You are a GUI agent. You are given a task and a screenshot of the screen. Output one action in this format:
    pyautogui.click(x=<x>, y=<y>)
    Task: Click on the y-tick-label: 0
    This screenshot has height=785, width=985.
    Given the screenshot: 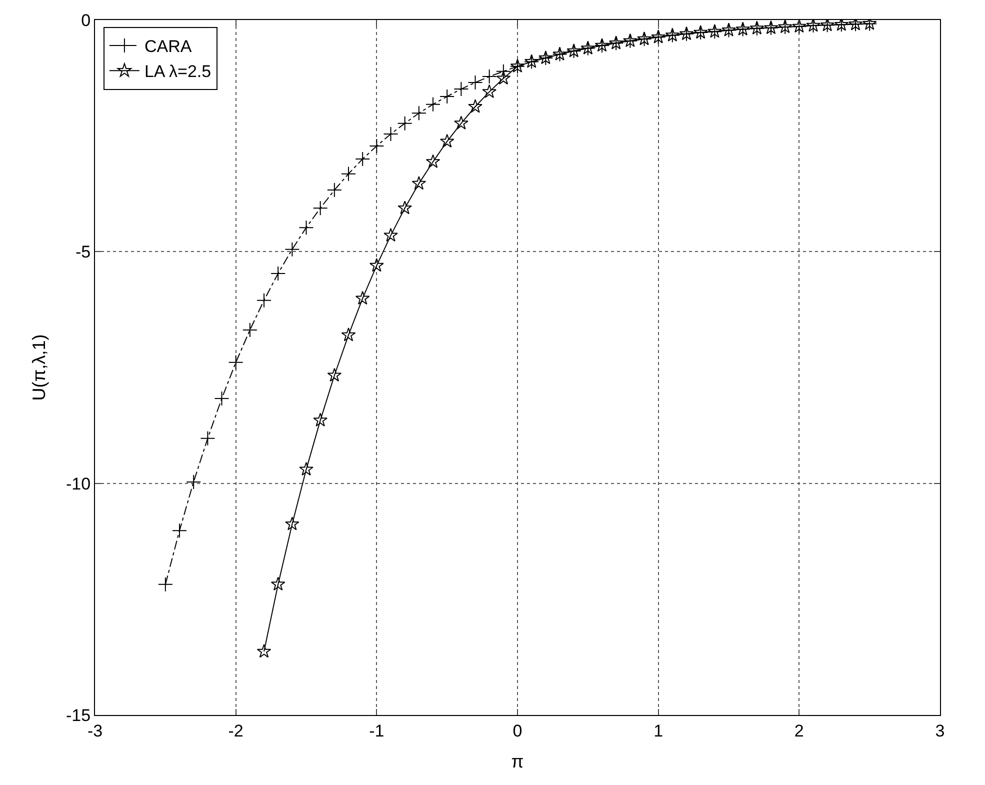 What is the action you would take?
    pyautogui.click(x=86, y=20)
    